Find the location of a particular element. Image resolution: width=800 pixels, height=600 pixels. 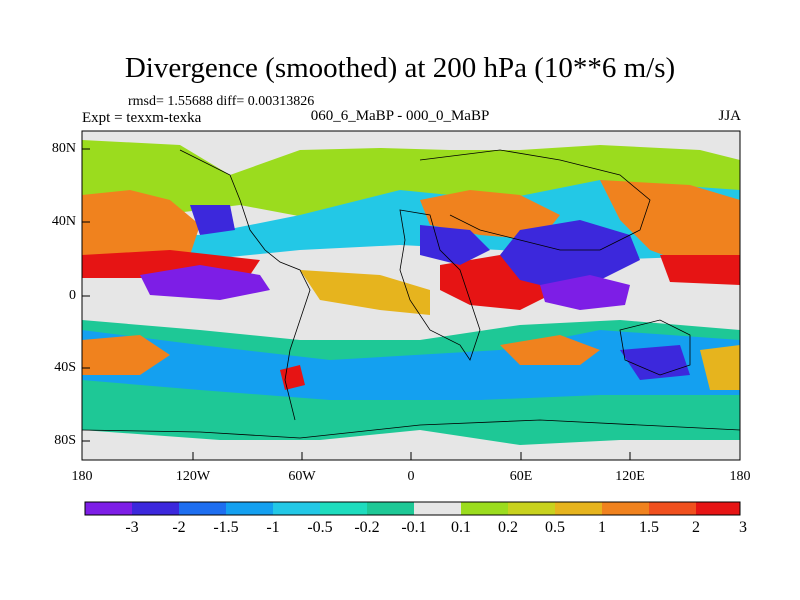

colorbar-label: 0.5 is located at coordinates (555, 527).